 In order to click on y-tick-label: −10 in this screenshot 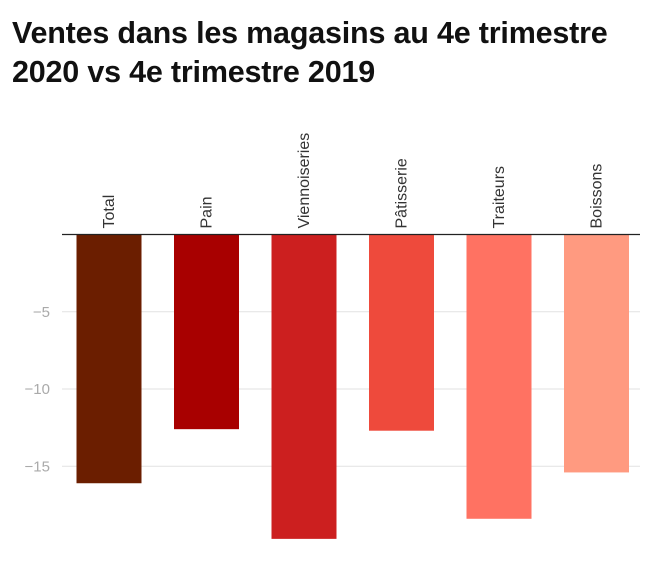, I will do `click(37, 389)`.